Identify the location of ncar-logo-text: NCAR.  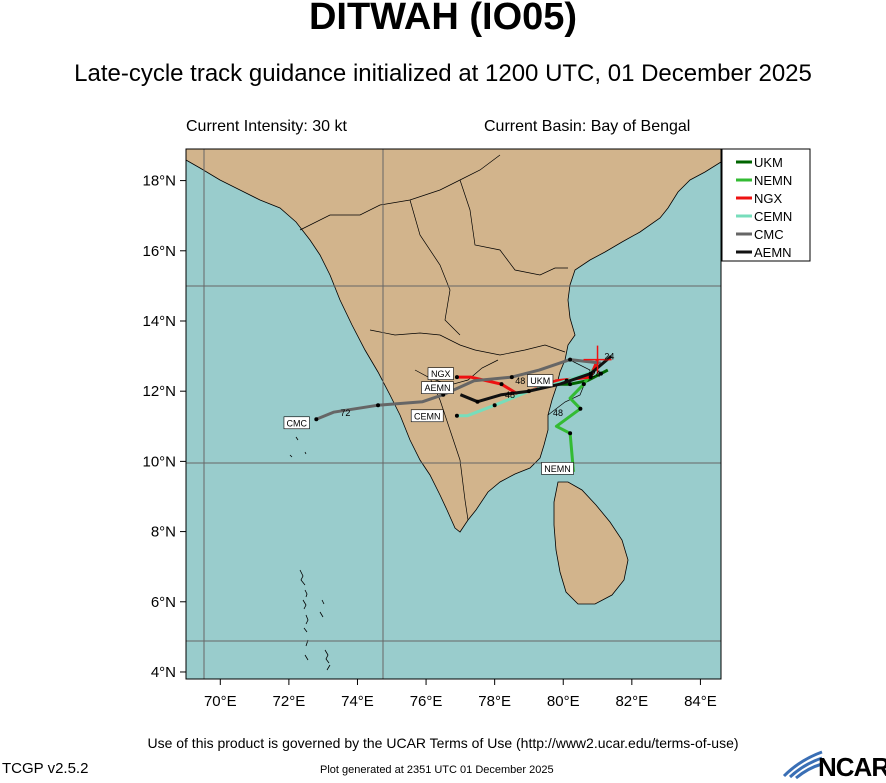
(852, 767).